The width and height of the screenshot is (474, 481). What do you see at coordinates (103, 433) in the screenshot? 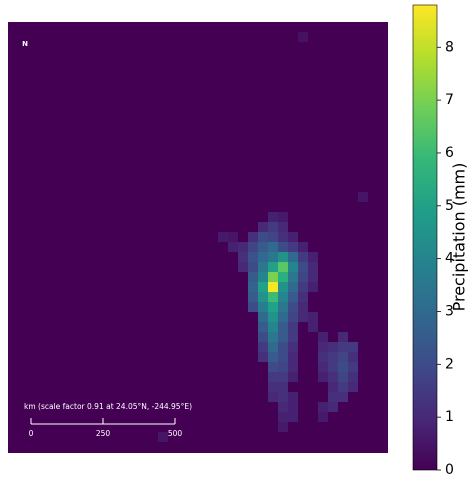
I see `scale-bar-tick-label: 250` at bounding box center [103, 433].